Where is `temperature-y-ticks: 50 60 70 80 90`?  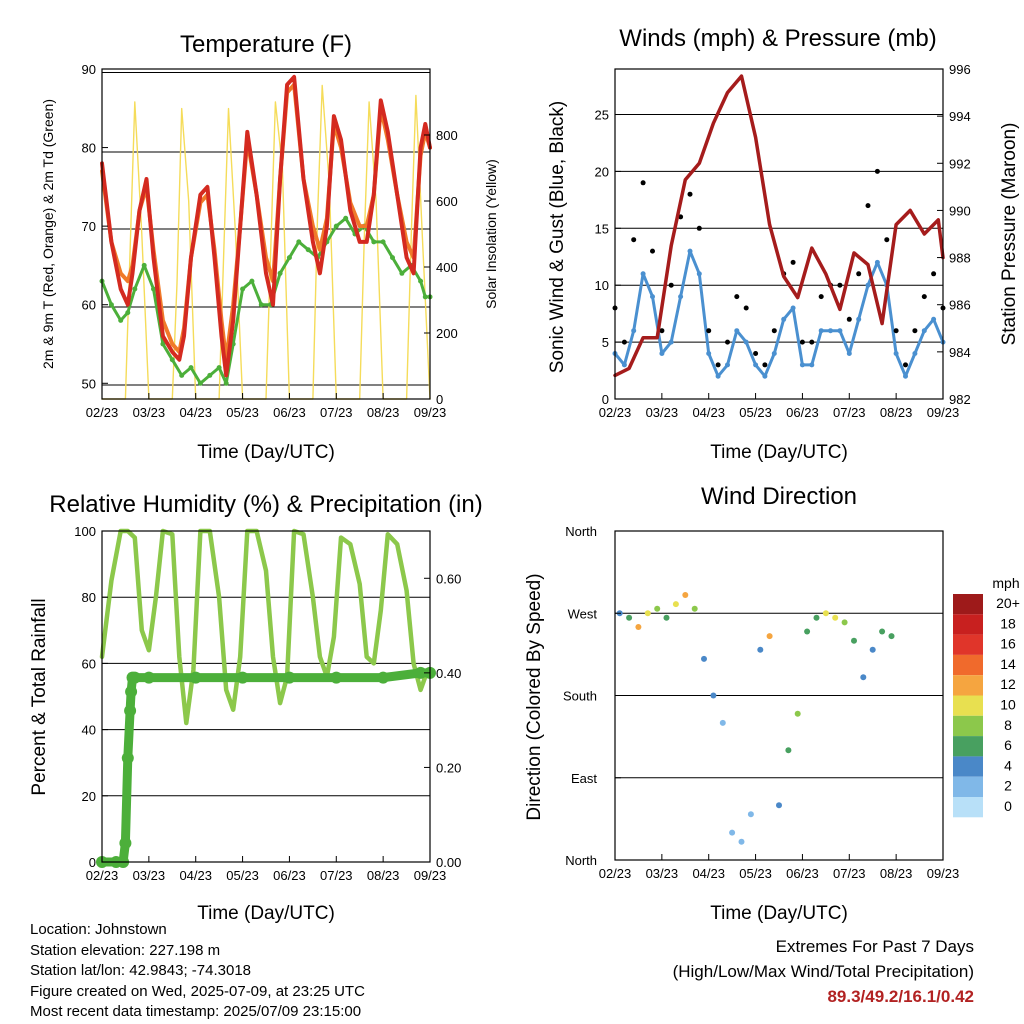
temperature-y-ticks: 50 60 70 80 90 is located at coordinates (95, 226).